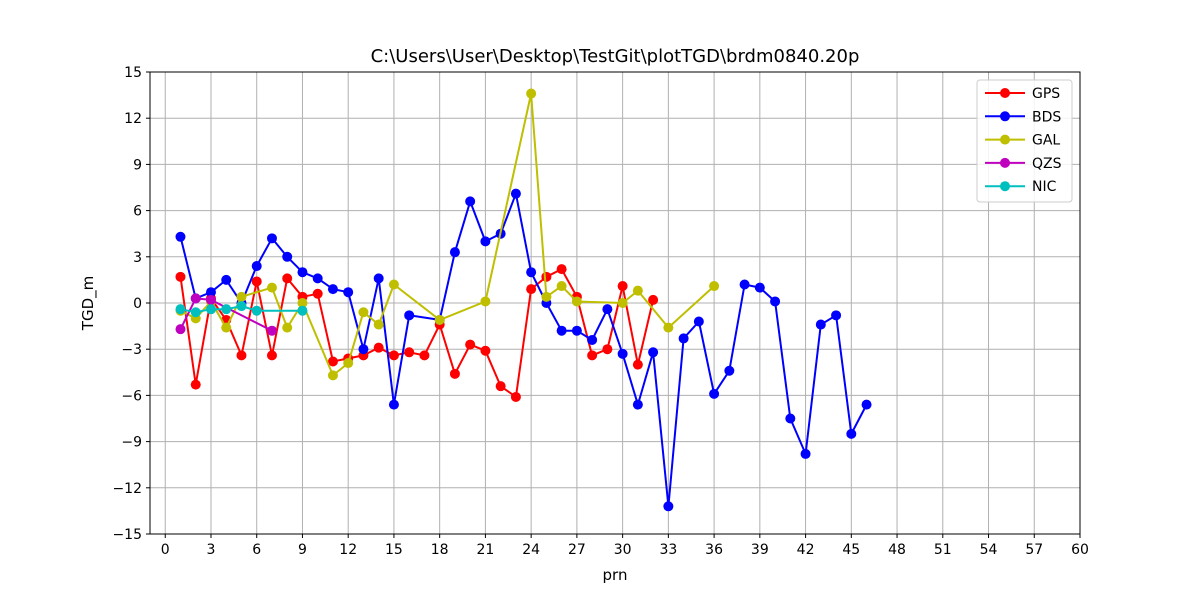 Image resolution: width=1200 pixels, height=600 pixels. Describe the element at coordinates (1005, 93) in the screenshot. I see `legend-marker-gps` at that location.